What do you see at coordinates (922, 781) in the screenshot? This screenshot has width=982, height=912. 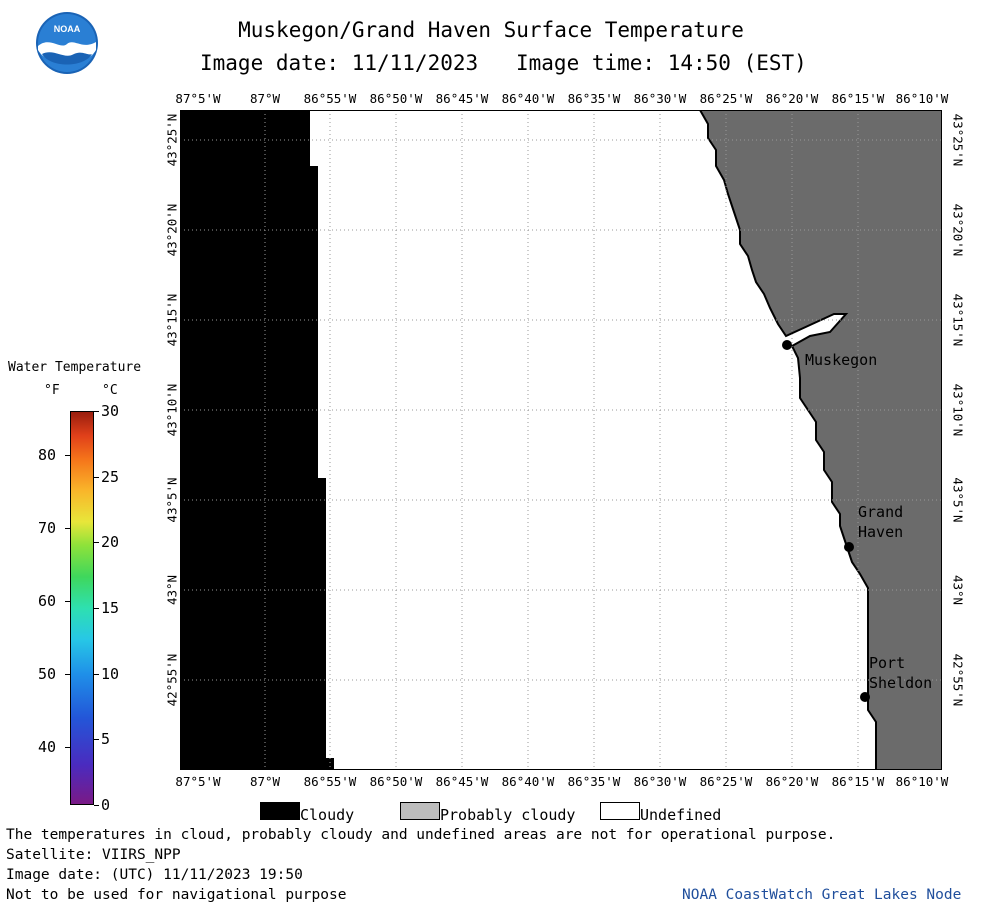 I see `longitude-tick-bottom: 86°10'W` at bounding box center [922, 781].